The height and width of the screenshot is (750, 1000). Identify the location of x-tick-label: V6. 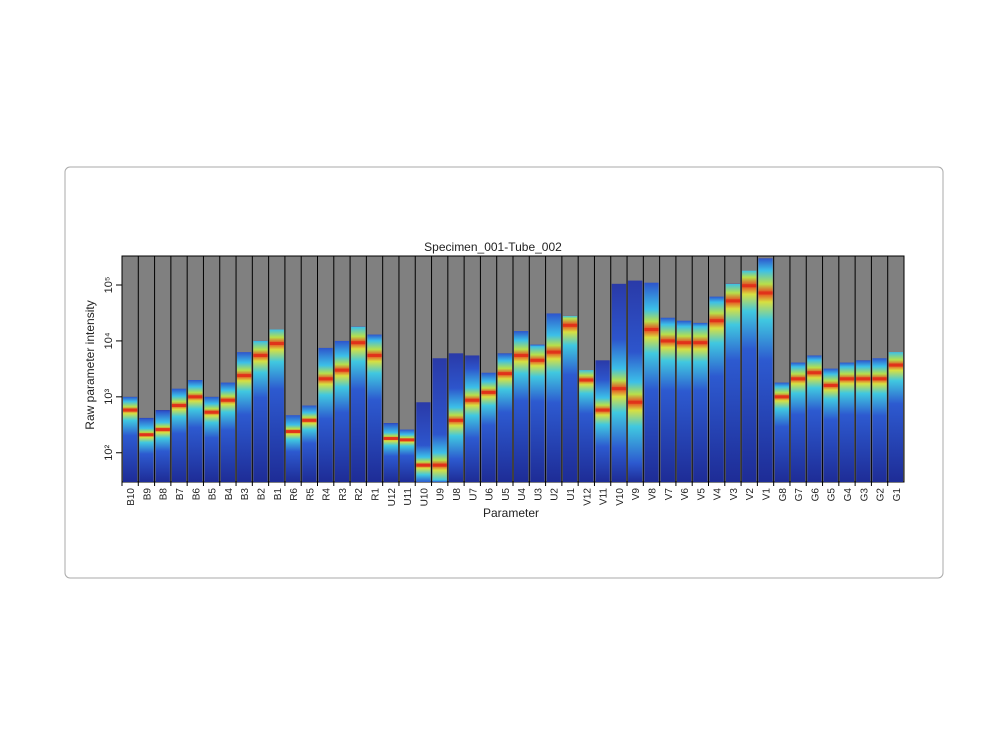
(685, 494).